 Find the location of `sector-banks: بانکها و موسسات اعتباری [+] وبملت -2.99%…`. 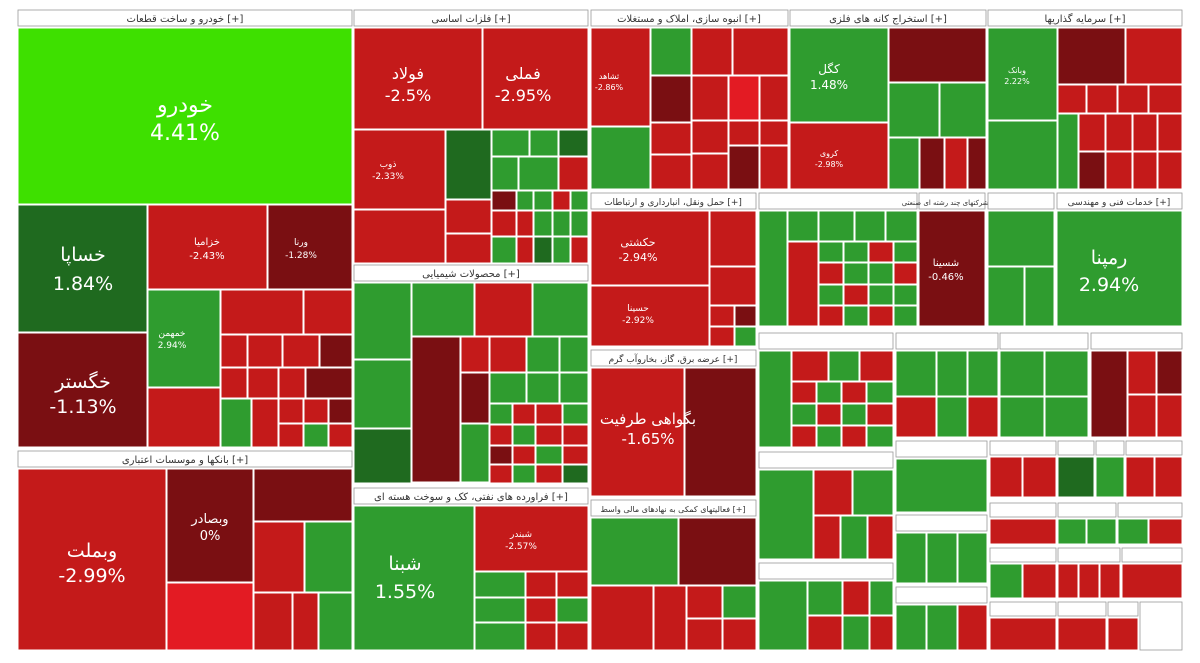

sector-banks: بانکها و موسسات اعتباری [+] وبملت -2.99%… is located at coordinates (185, 550).